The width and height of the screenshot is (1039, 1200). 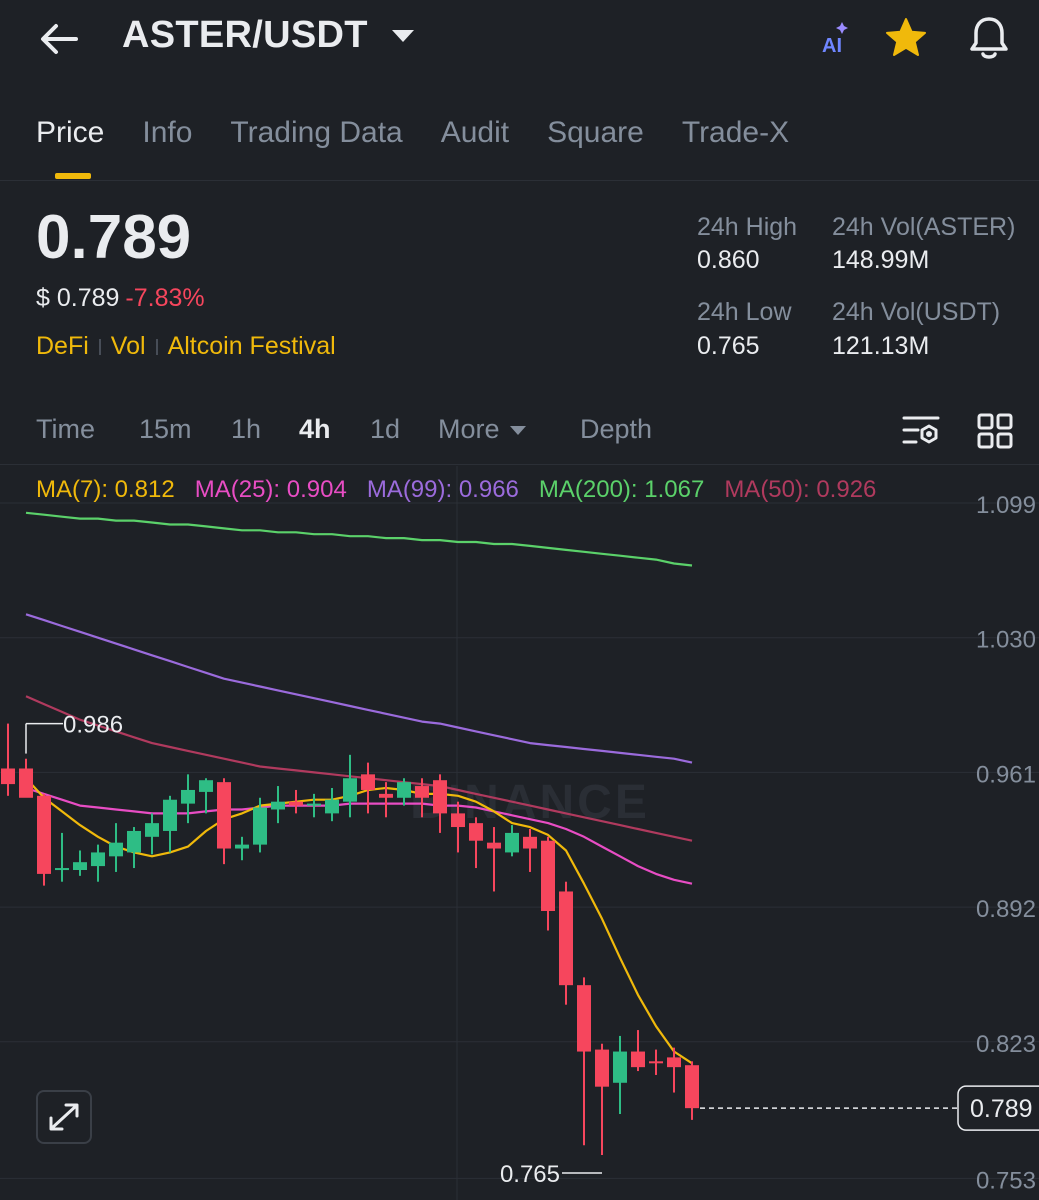 I want to click on interval-1d: 1d, so click(x=385, y=429).